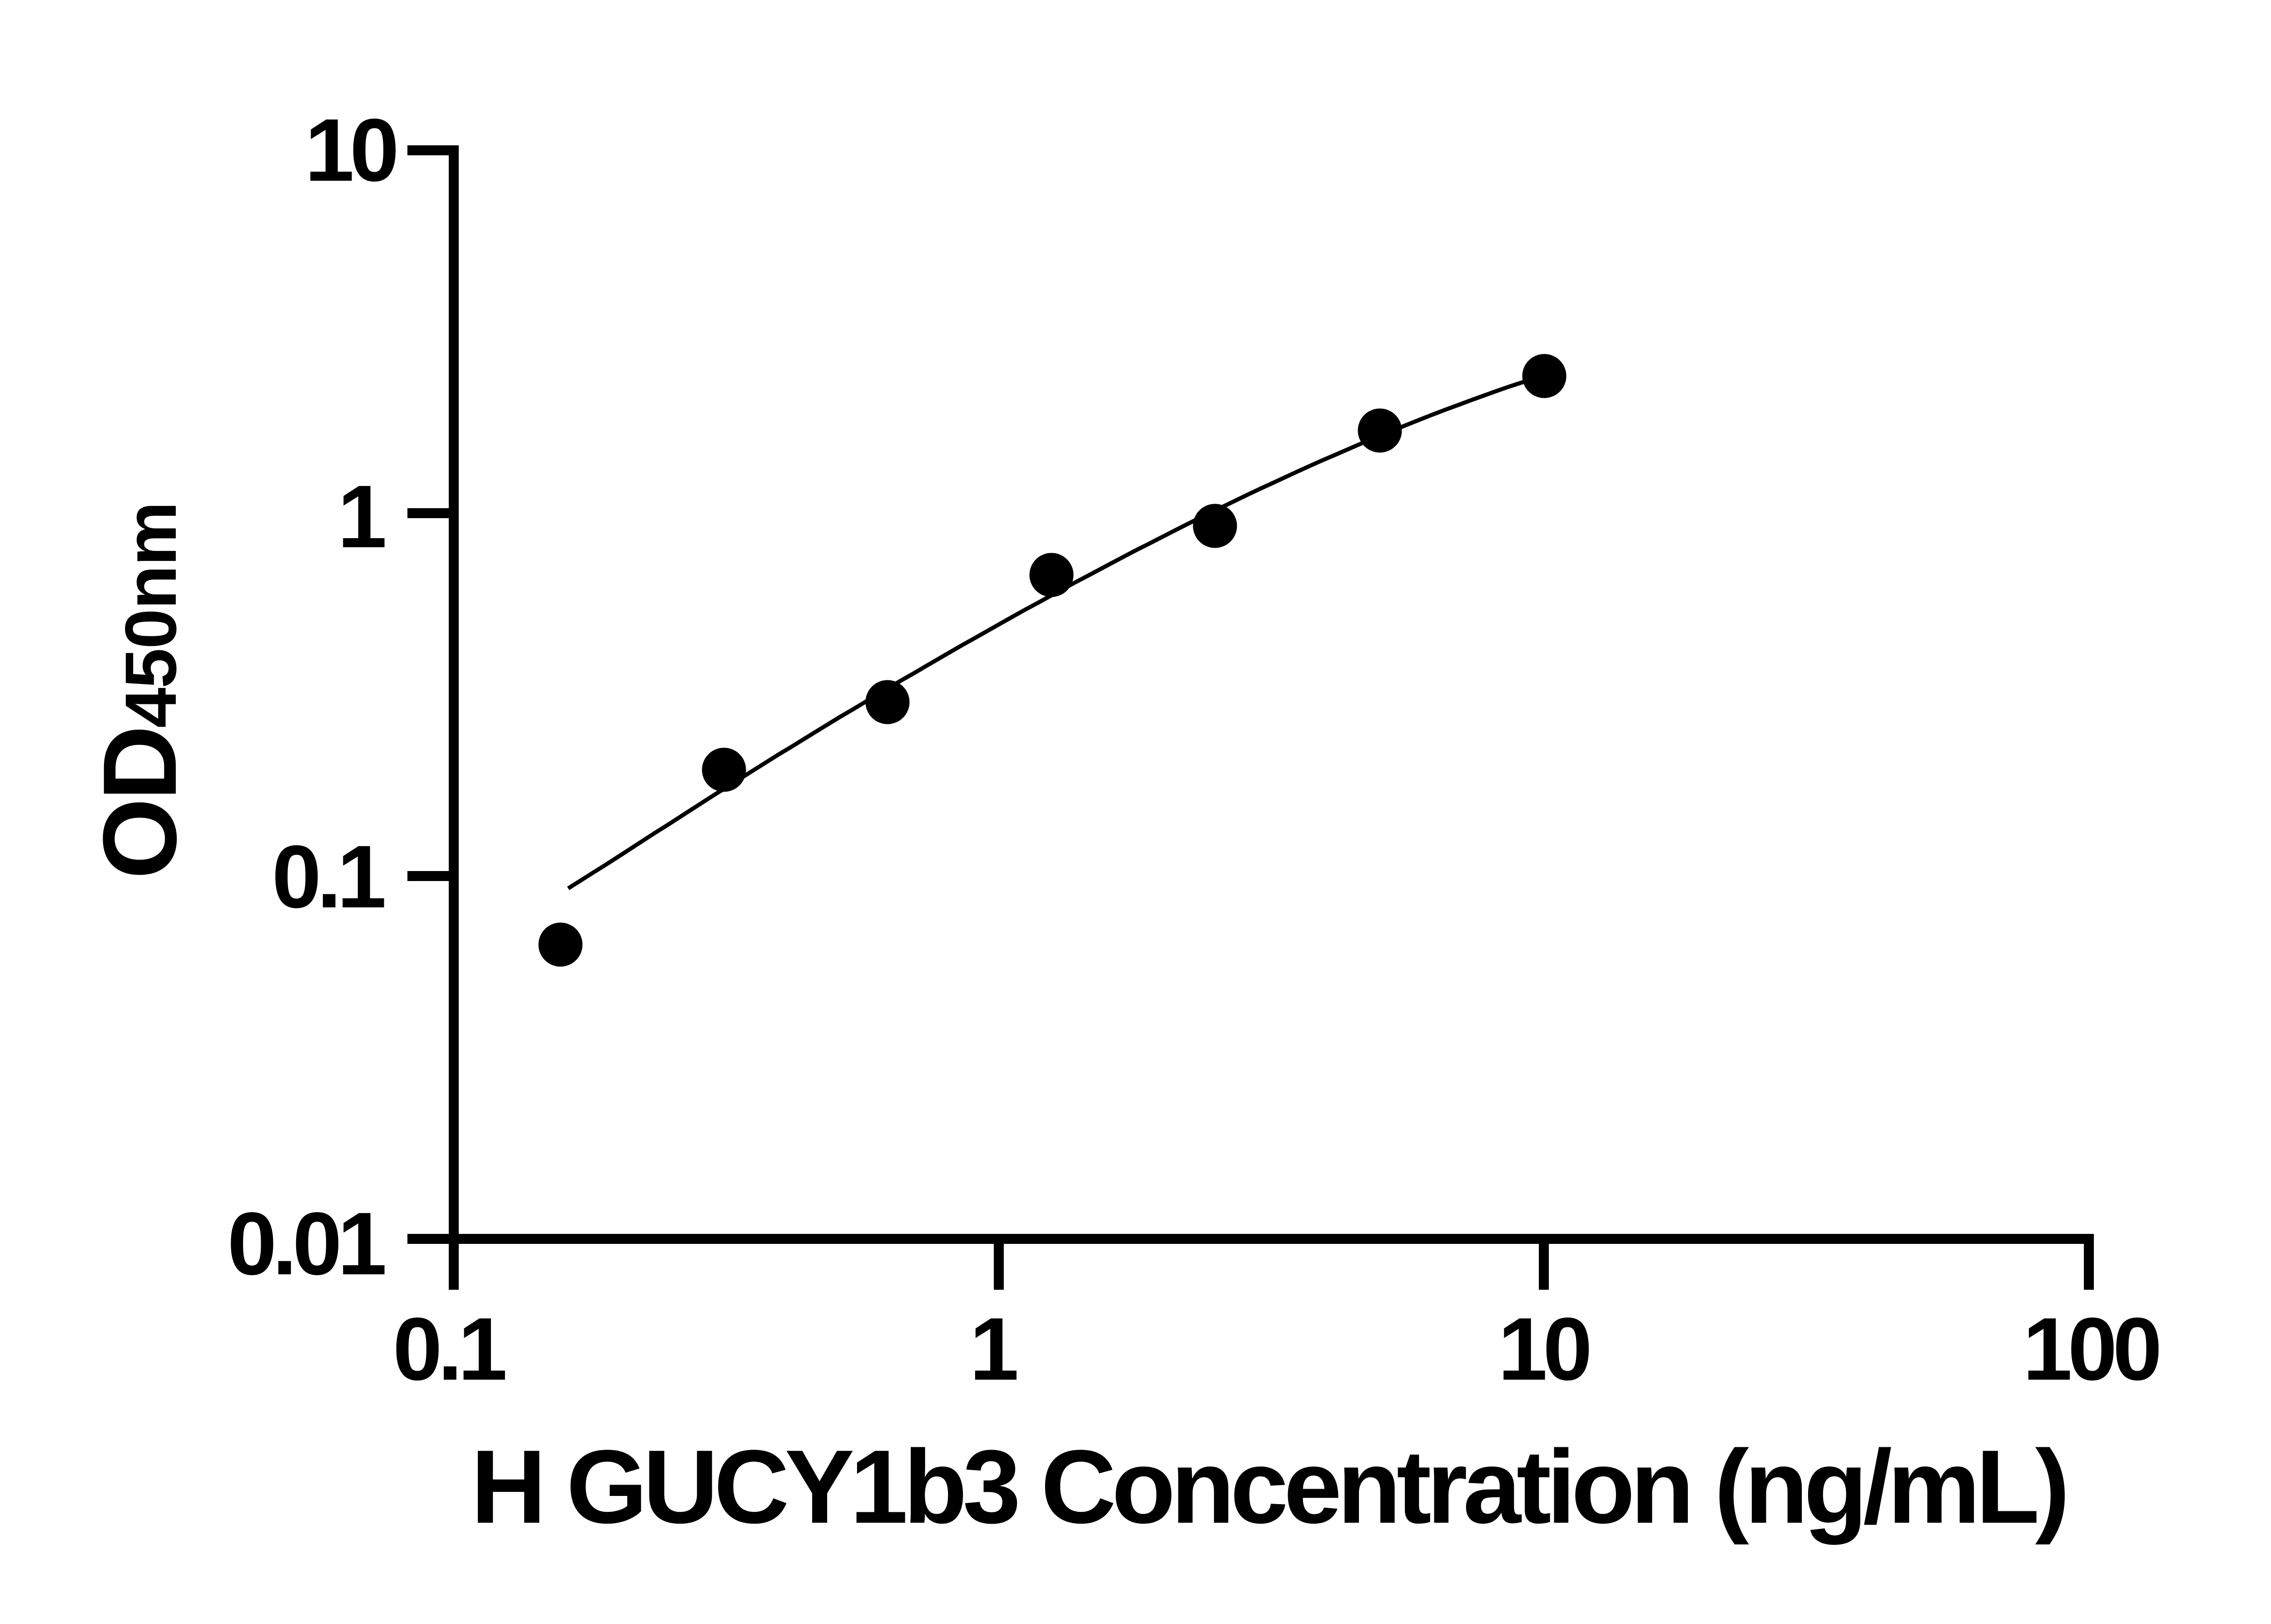 The height and width of the screenshot is (1624, 2271). What do you see at coordinates (306, 1243) in the screenshot?
I see `svg-text: 0.01` at bounding box center [306, 1243].